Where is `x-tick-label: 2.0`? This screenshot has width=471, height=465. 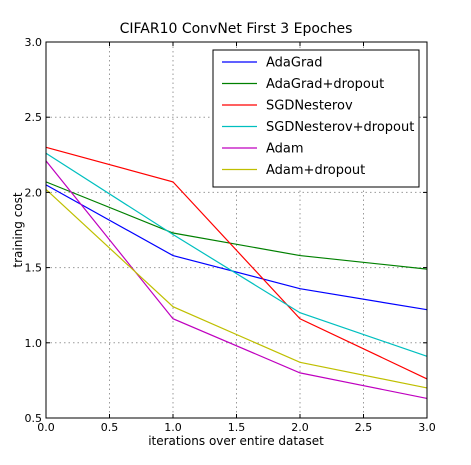
x-tick-label: 2.0 is located at coordinates (300, 427).